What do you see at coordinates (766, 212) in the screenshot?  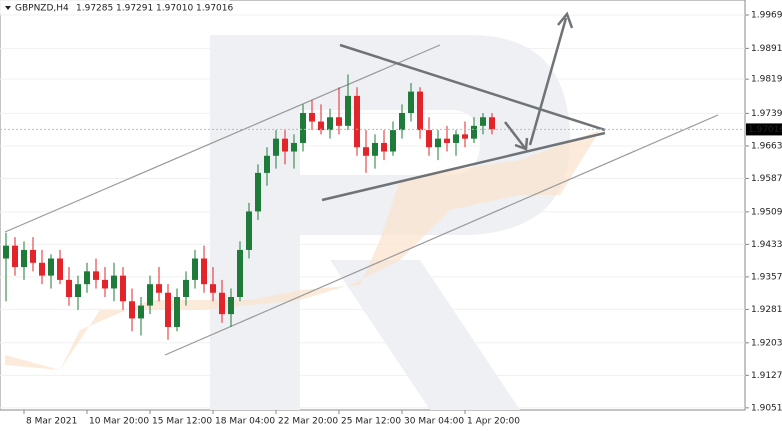 I see `y-tick-label: 1.95090` at bounding box center [766, 212].